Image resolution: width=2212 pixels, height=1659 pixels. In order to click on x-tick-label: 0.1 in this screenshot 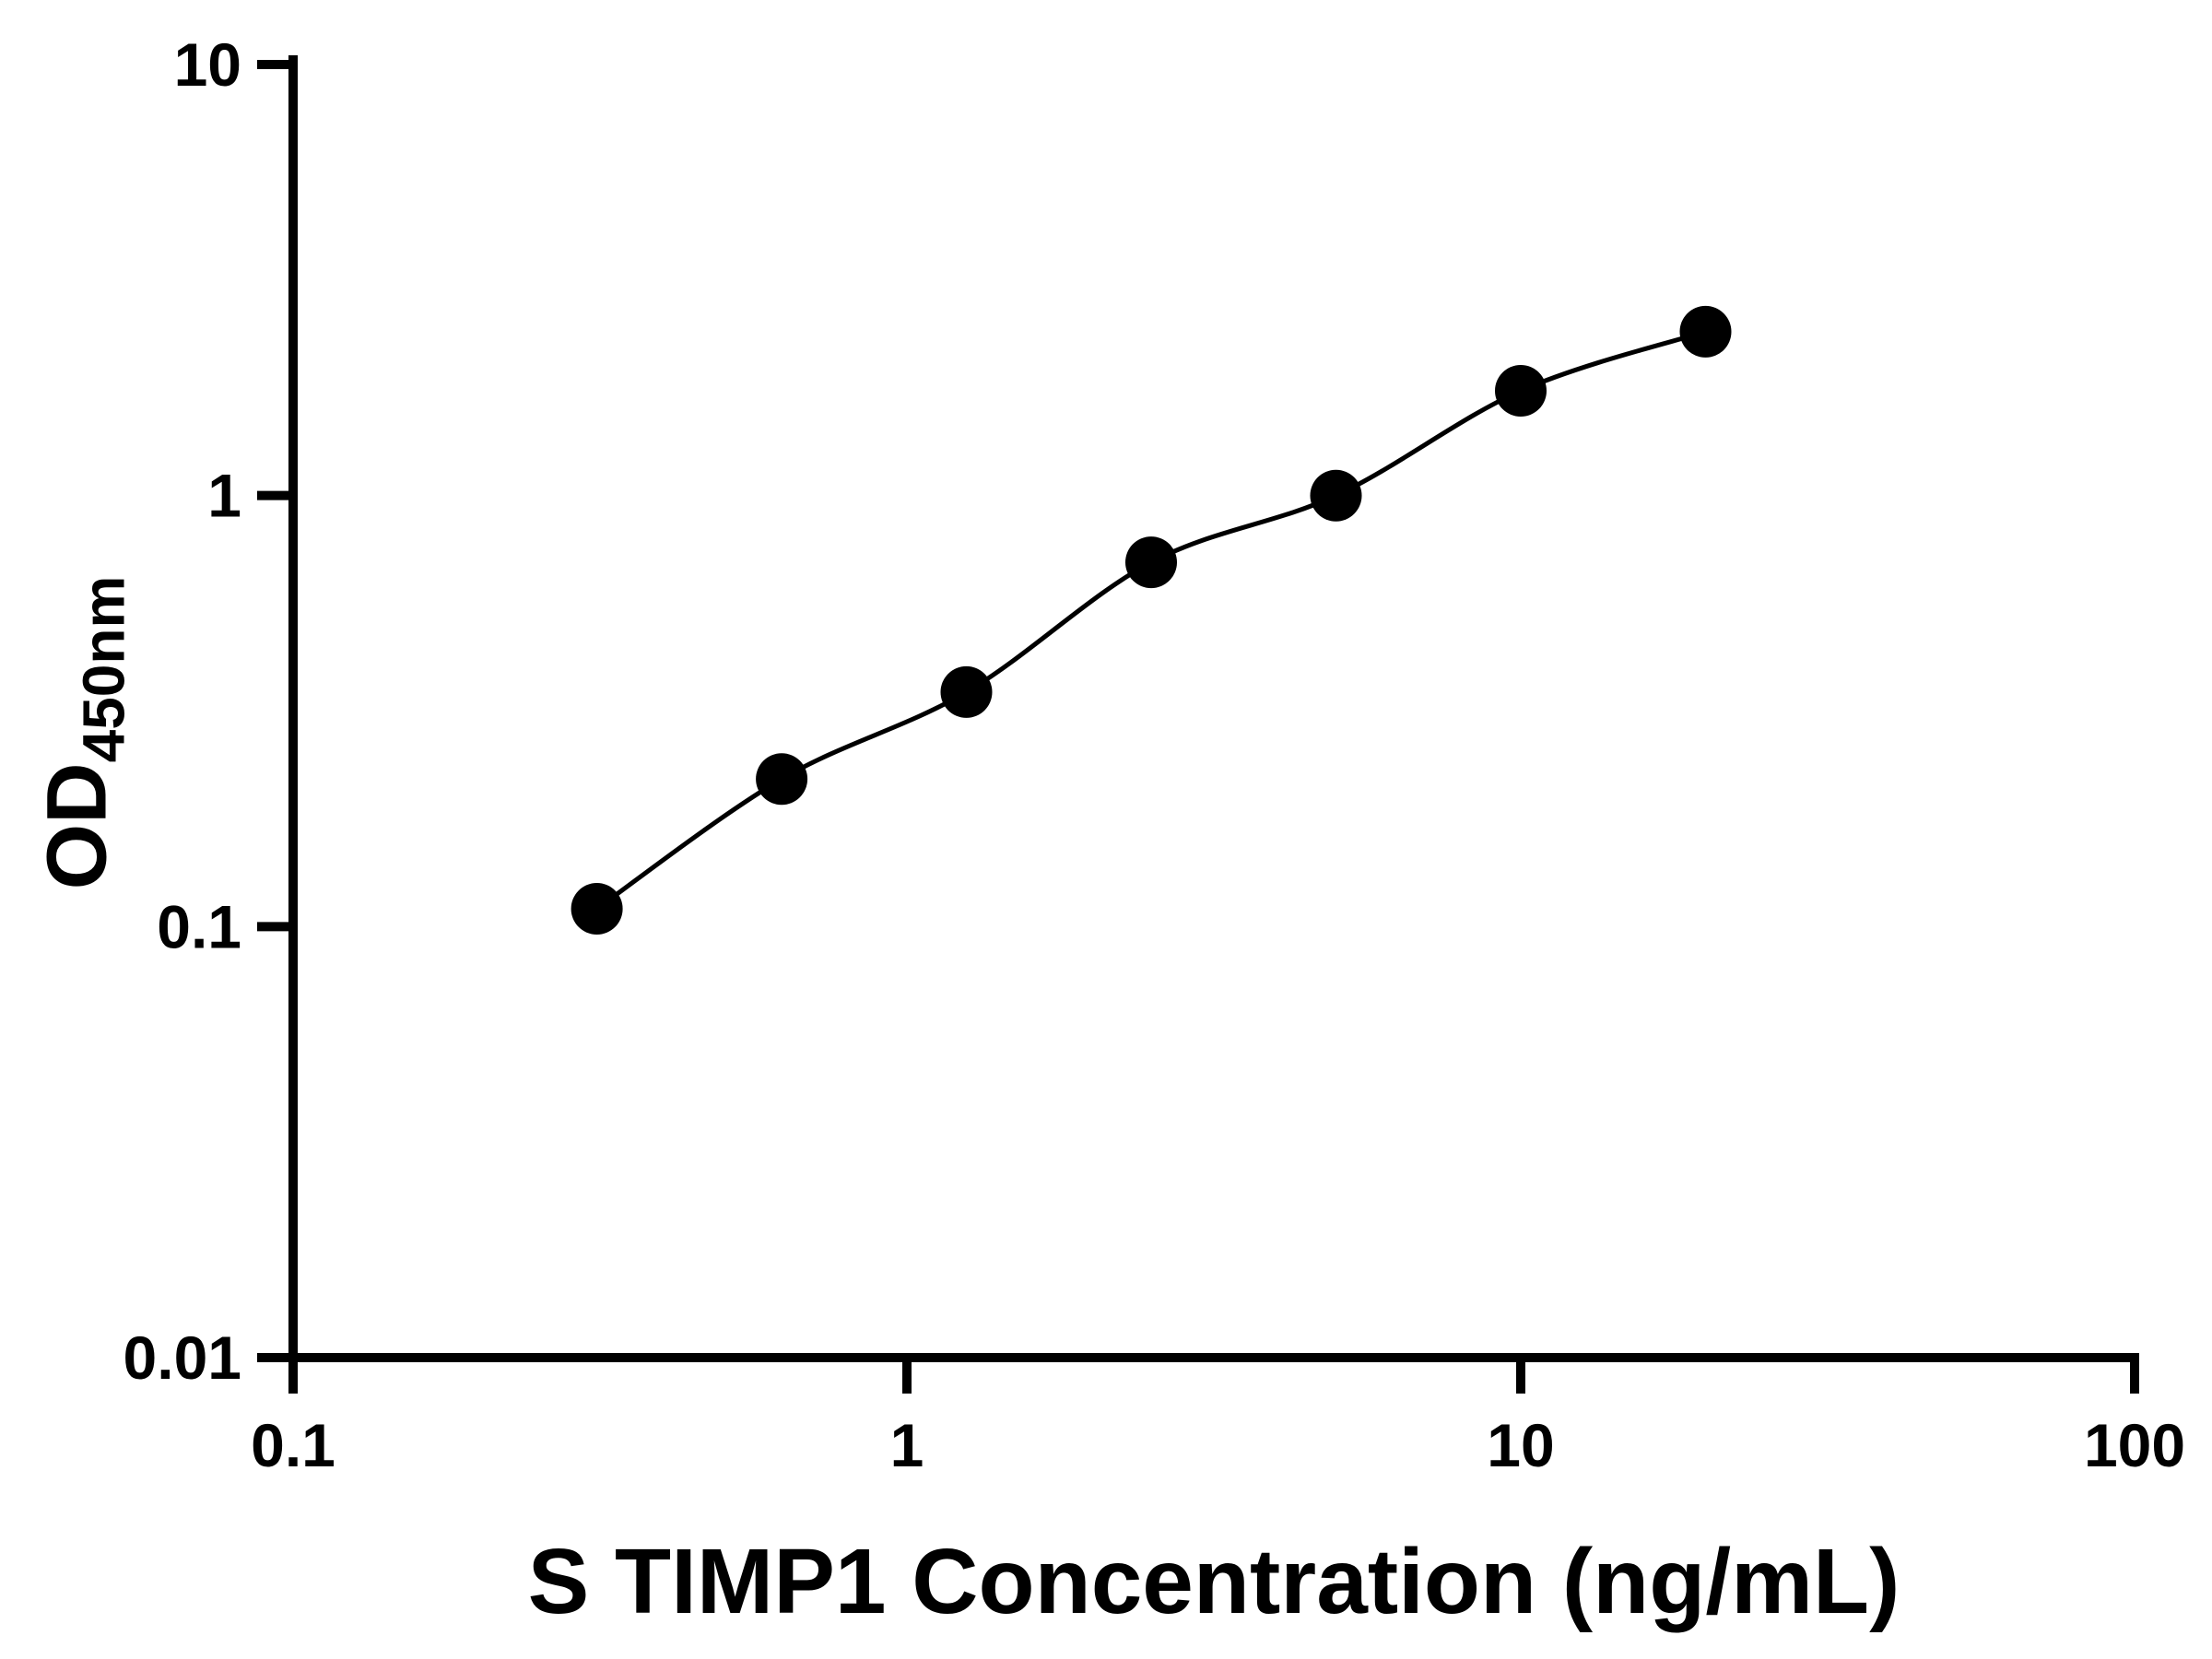, I will do `click(293, 1445)`.